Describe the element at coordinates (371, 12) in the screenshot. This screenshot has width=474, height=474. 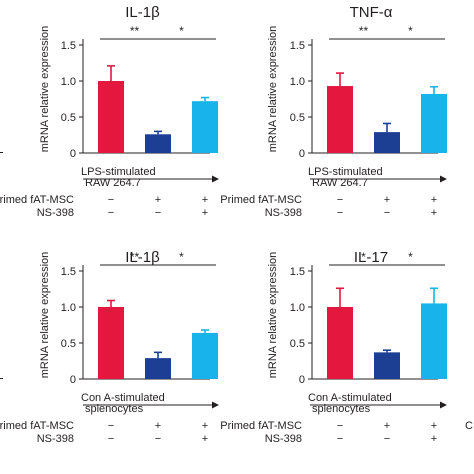
I see `chart-title: TNF-α` at that location.